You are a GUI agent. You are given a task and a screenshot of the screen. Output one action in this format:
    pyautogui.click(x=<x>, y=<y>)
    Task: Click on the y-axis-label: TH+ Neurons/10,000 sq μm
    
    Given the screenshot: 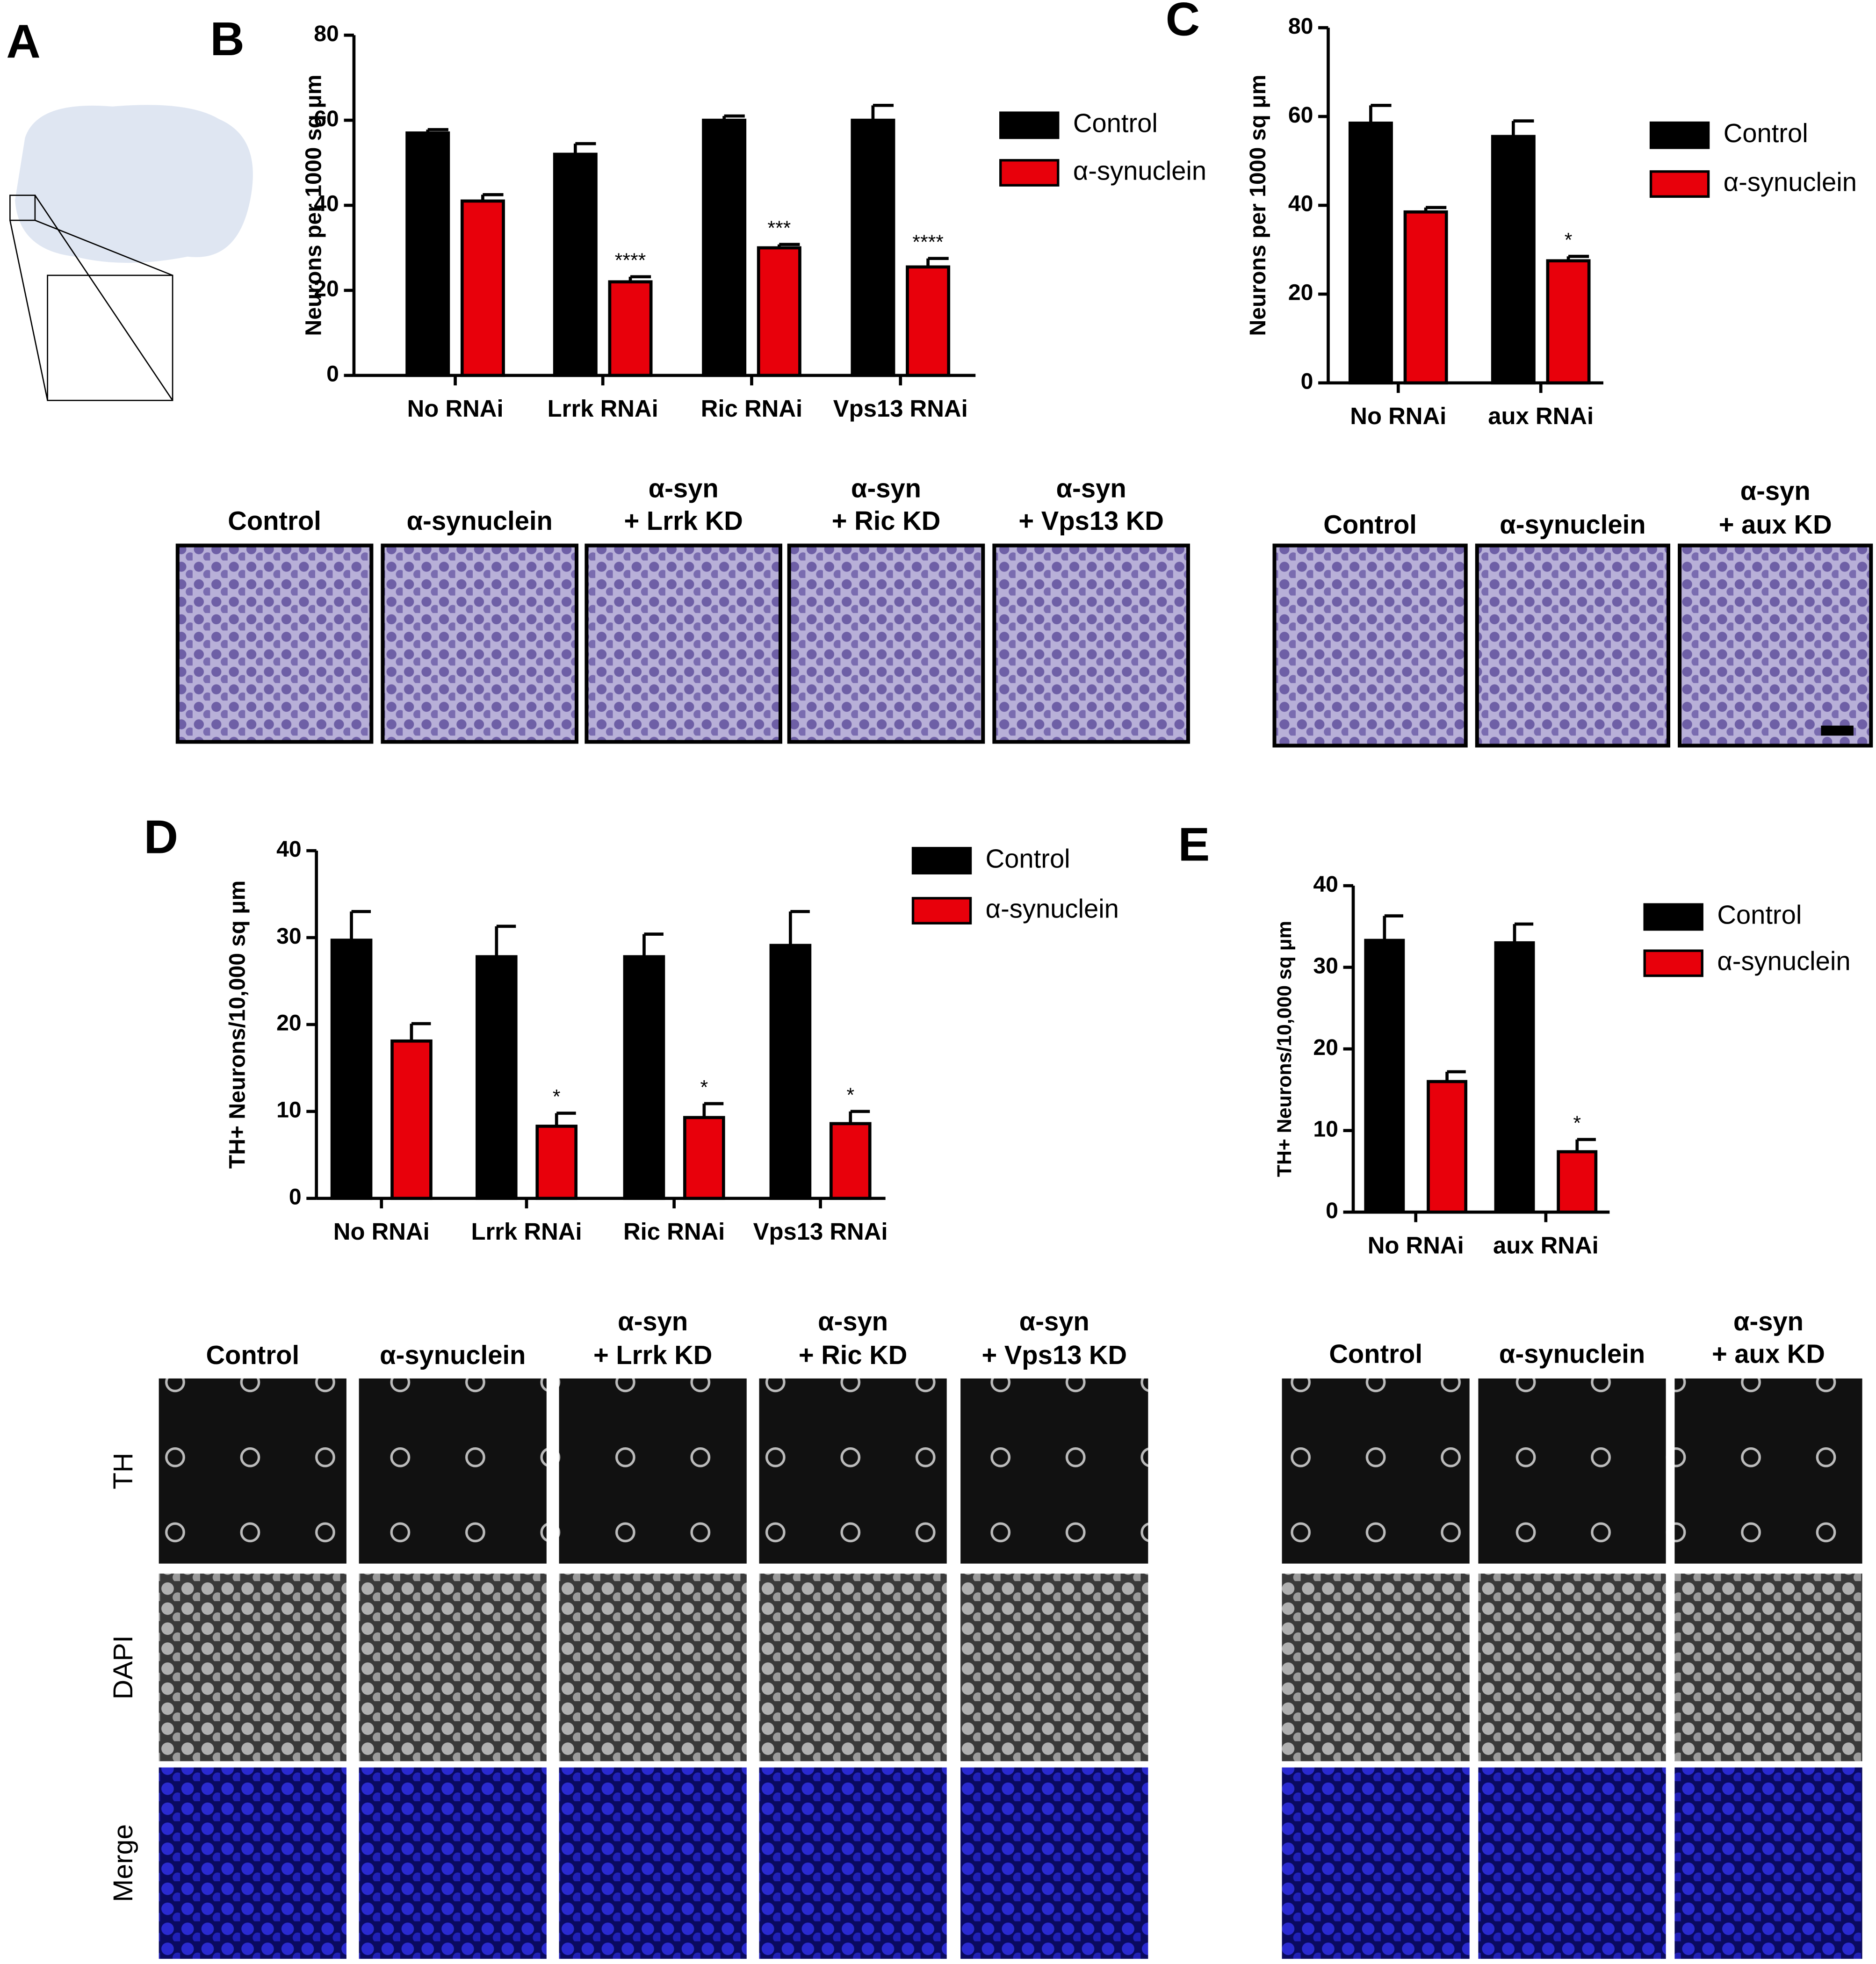 What is the action you would take?
    pyautogui.click(x=237, y=1025)
    